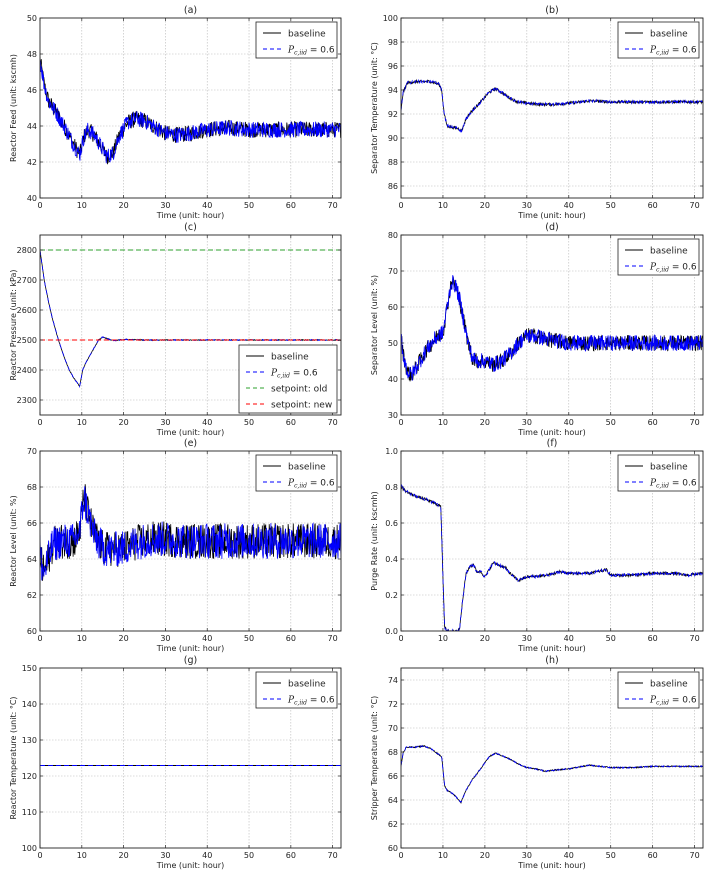 This screenshot has width=711, height=882. Describe the element at coordinates (190, 10) in the screenshot. I see `chart-title: (a)` at that location.